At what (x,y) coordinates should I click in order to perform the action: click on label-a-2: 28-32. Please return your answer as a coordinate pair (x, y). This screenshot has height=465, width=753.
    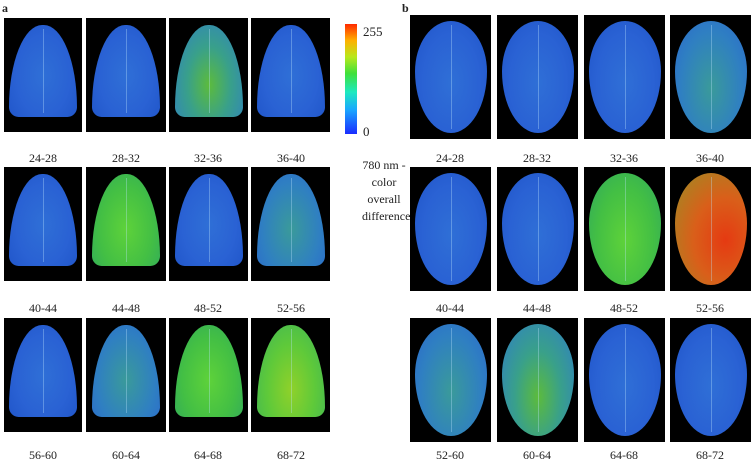
    Looking at the image, I should click on (126, 158).